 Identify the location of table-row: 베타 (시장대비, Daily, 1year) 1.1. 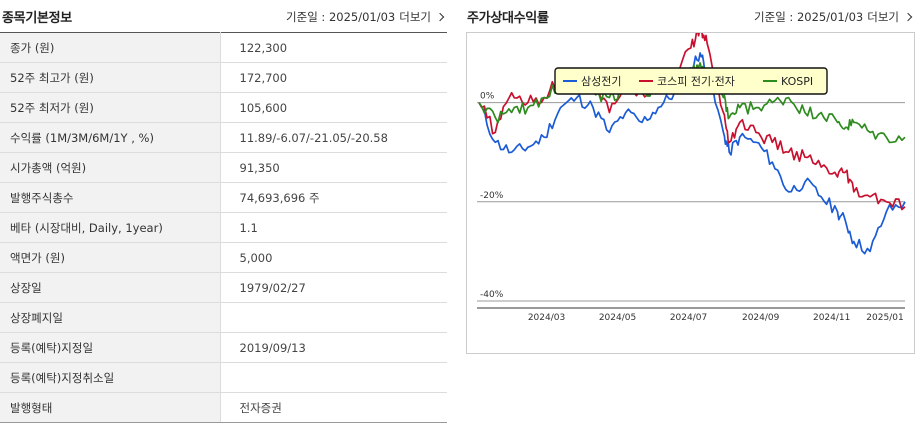
(223, 227).